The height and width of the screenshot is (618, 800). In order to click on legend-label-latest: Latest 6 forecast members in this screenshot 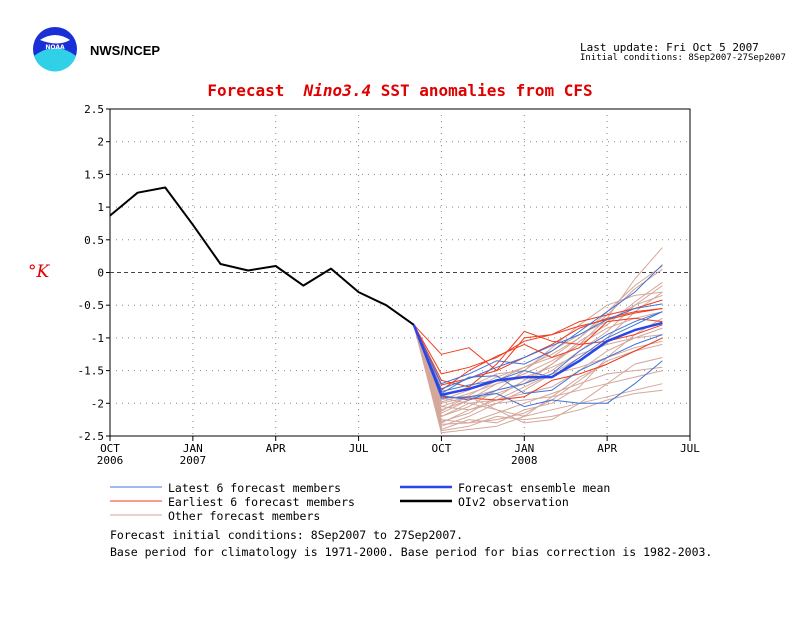, I will do `click(255, 488)`.